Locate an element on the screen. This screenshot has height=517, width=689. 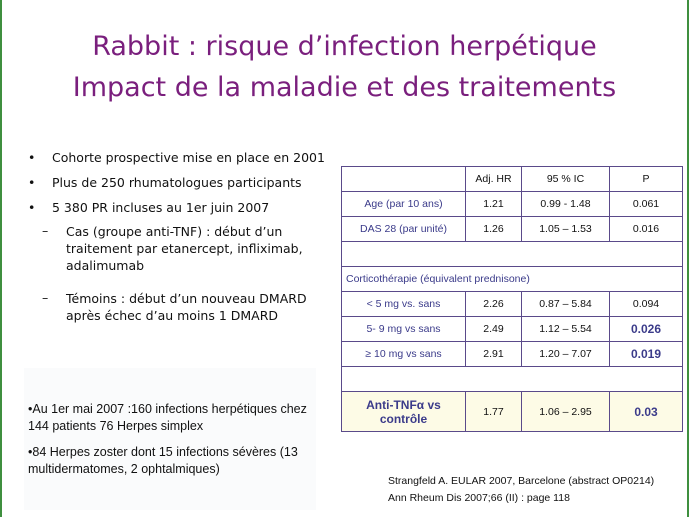
section-label: Corticothérapie (équivalent prednisone) is located at coordinates (512, 279).